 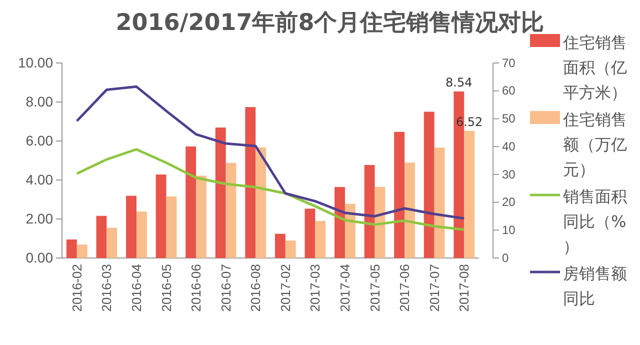 What do you see at coordinates (196, 288) in the screenshot?
I see `x-tick-label: 2016-06` at bounding box center [196, 288].